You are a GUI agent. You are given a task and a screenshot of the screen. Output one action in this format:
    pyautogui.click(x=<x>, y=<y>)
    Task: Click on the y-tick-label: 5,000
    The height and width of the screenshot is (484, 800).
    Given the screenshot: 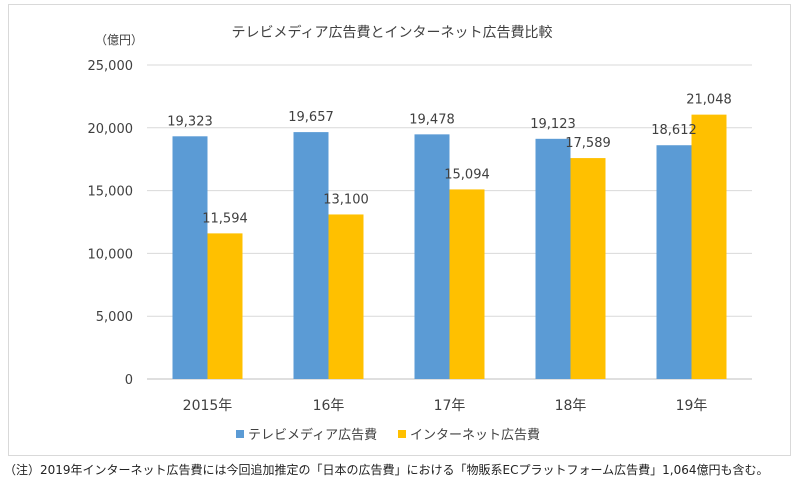 What is the action you would take?
    pyautogui.click(x=114, y=317)
    